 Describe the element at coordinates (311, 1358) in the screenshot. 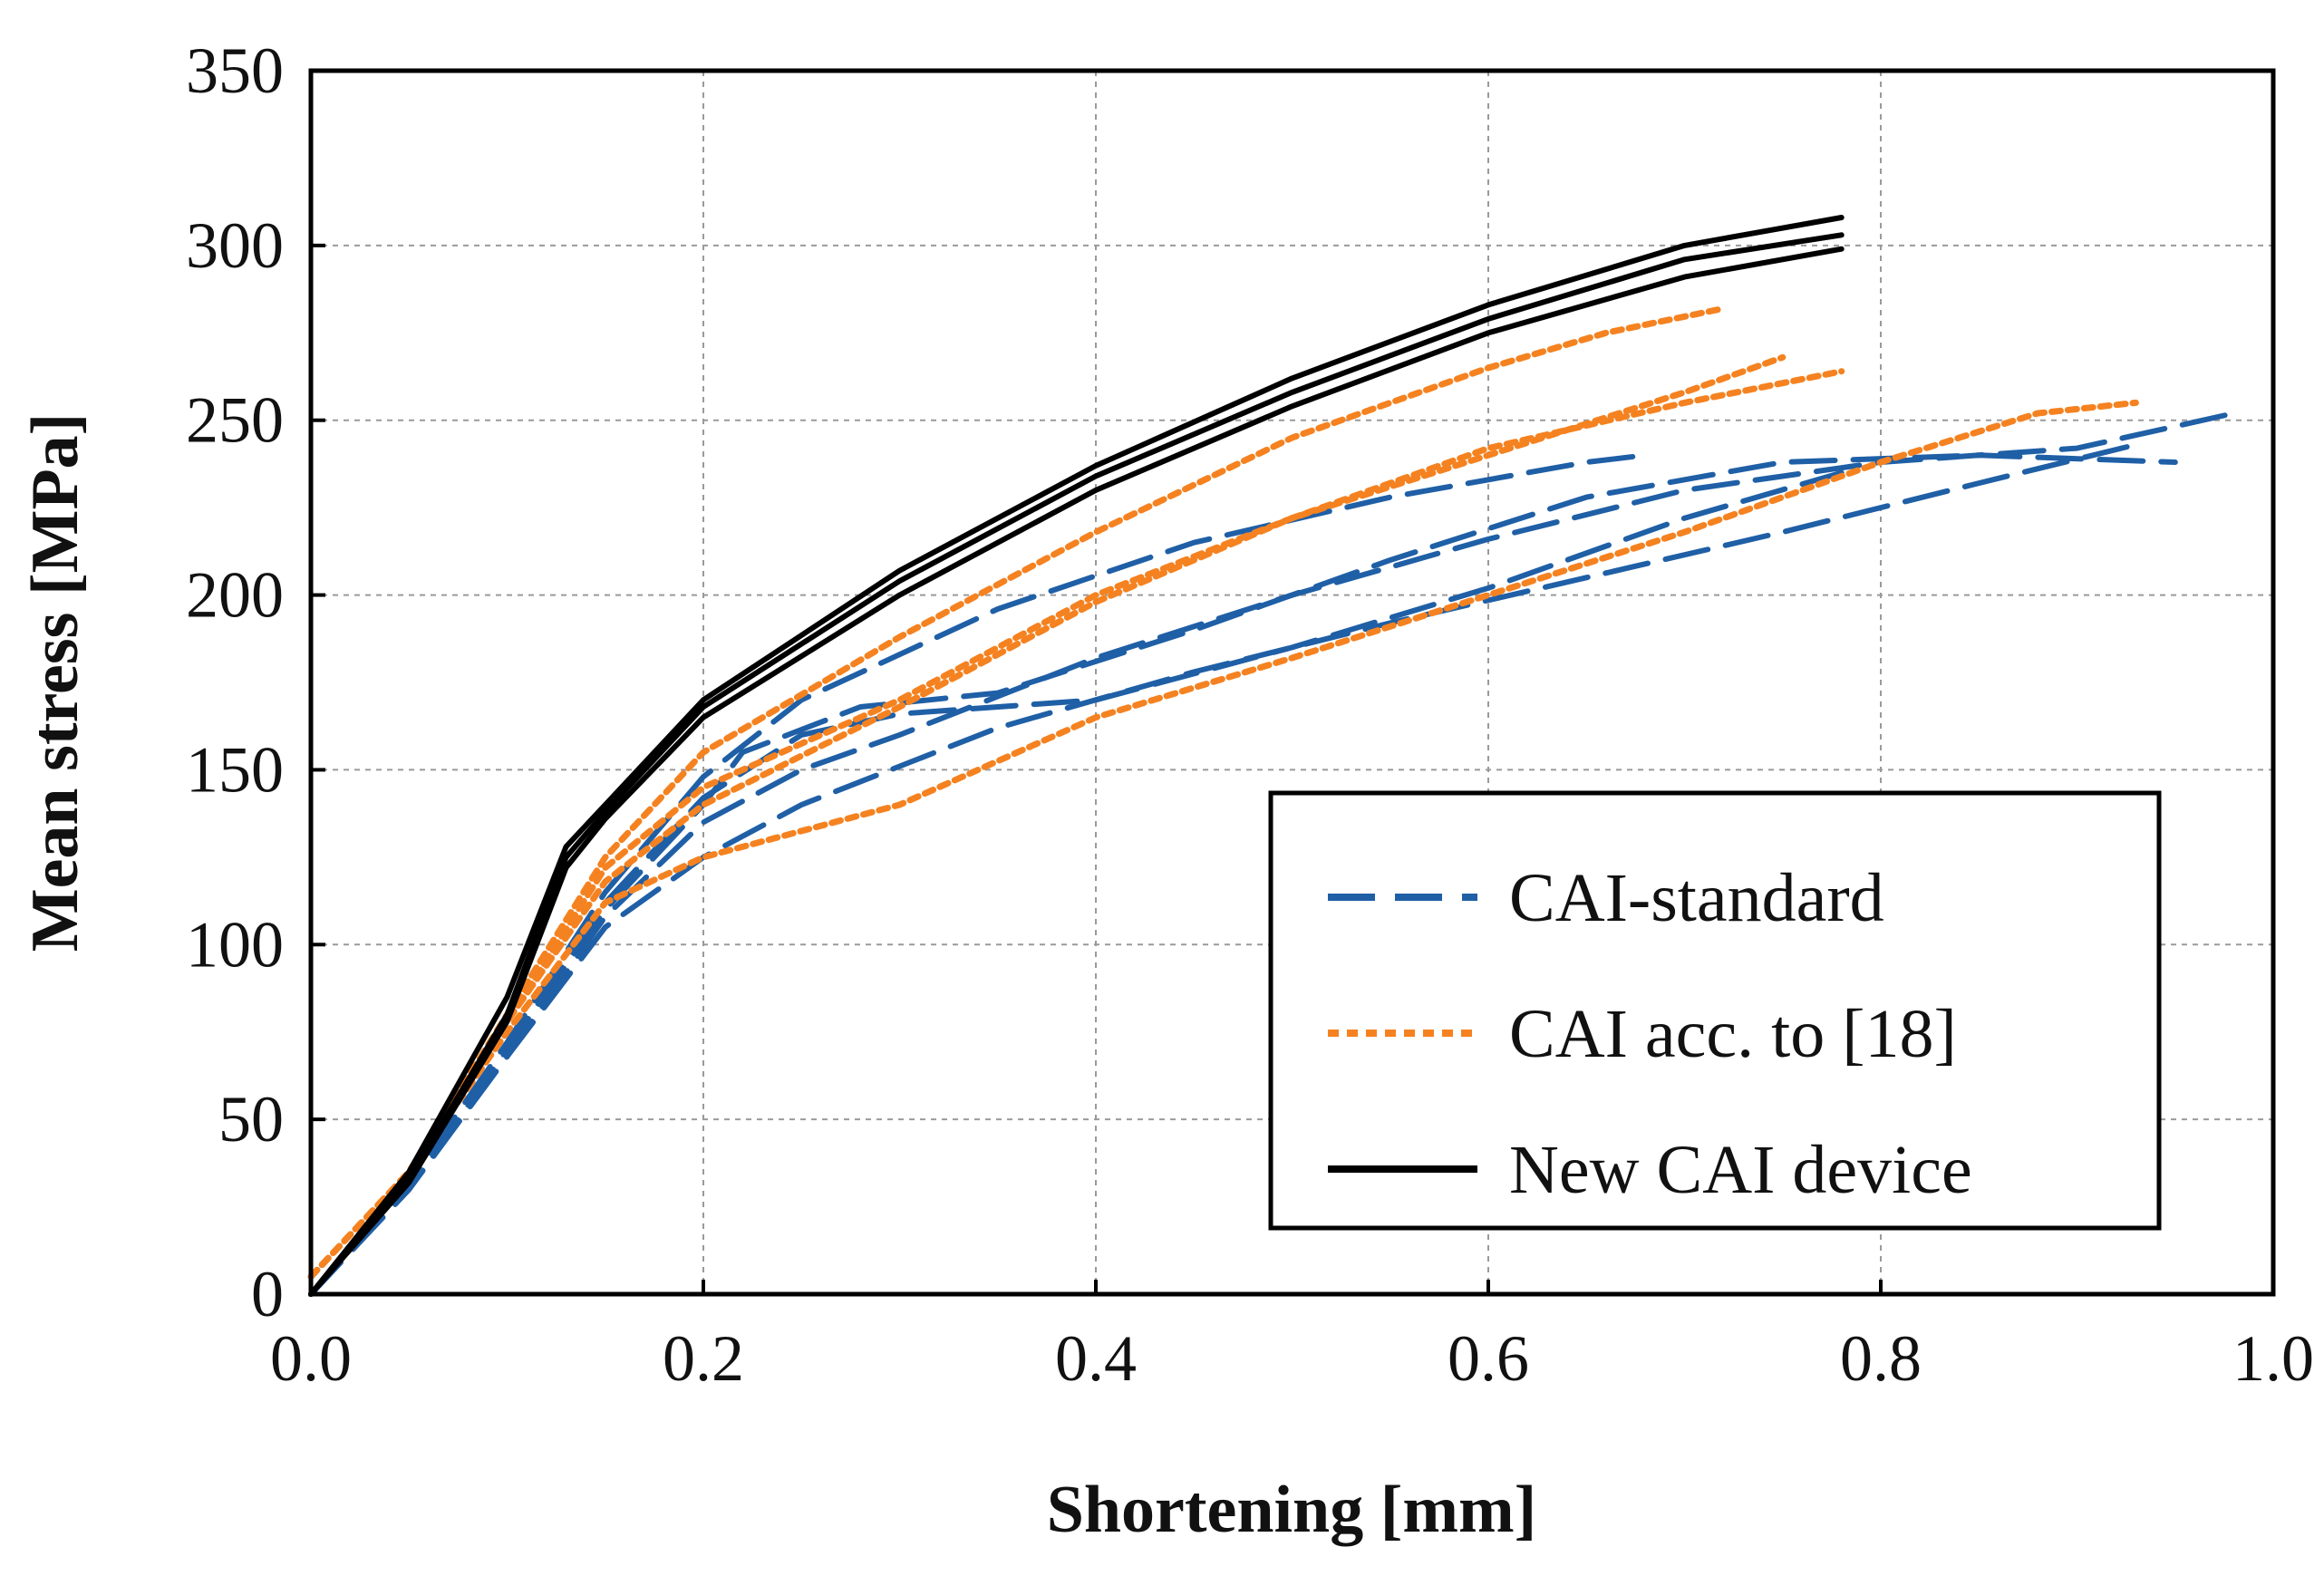

I see `x-tick-label: 0.0` at that location.